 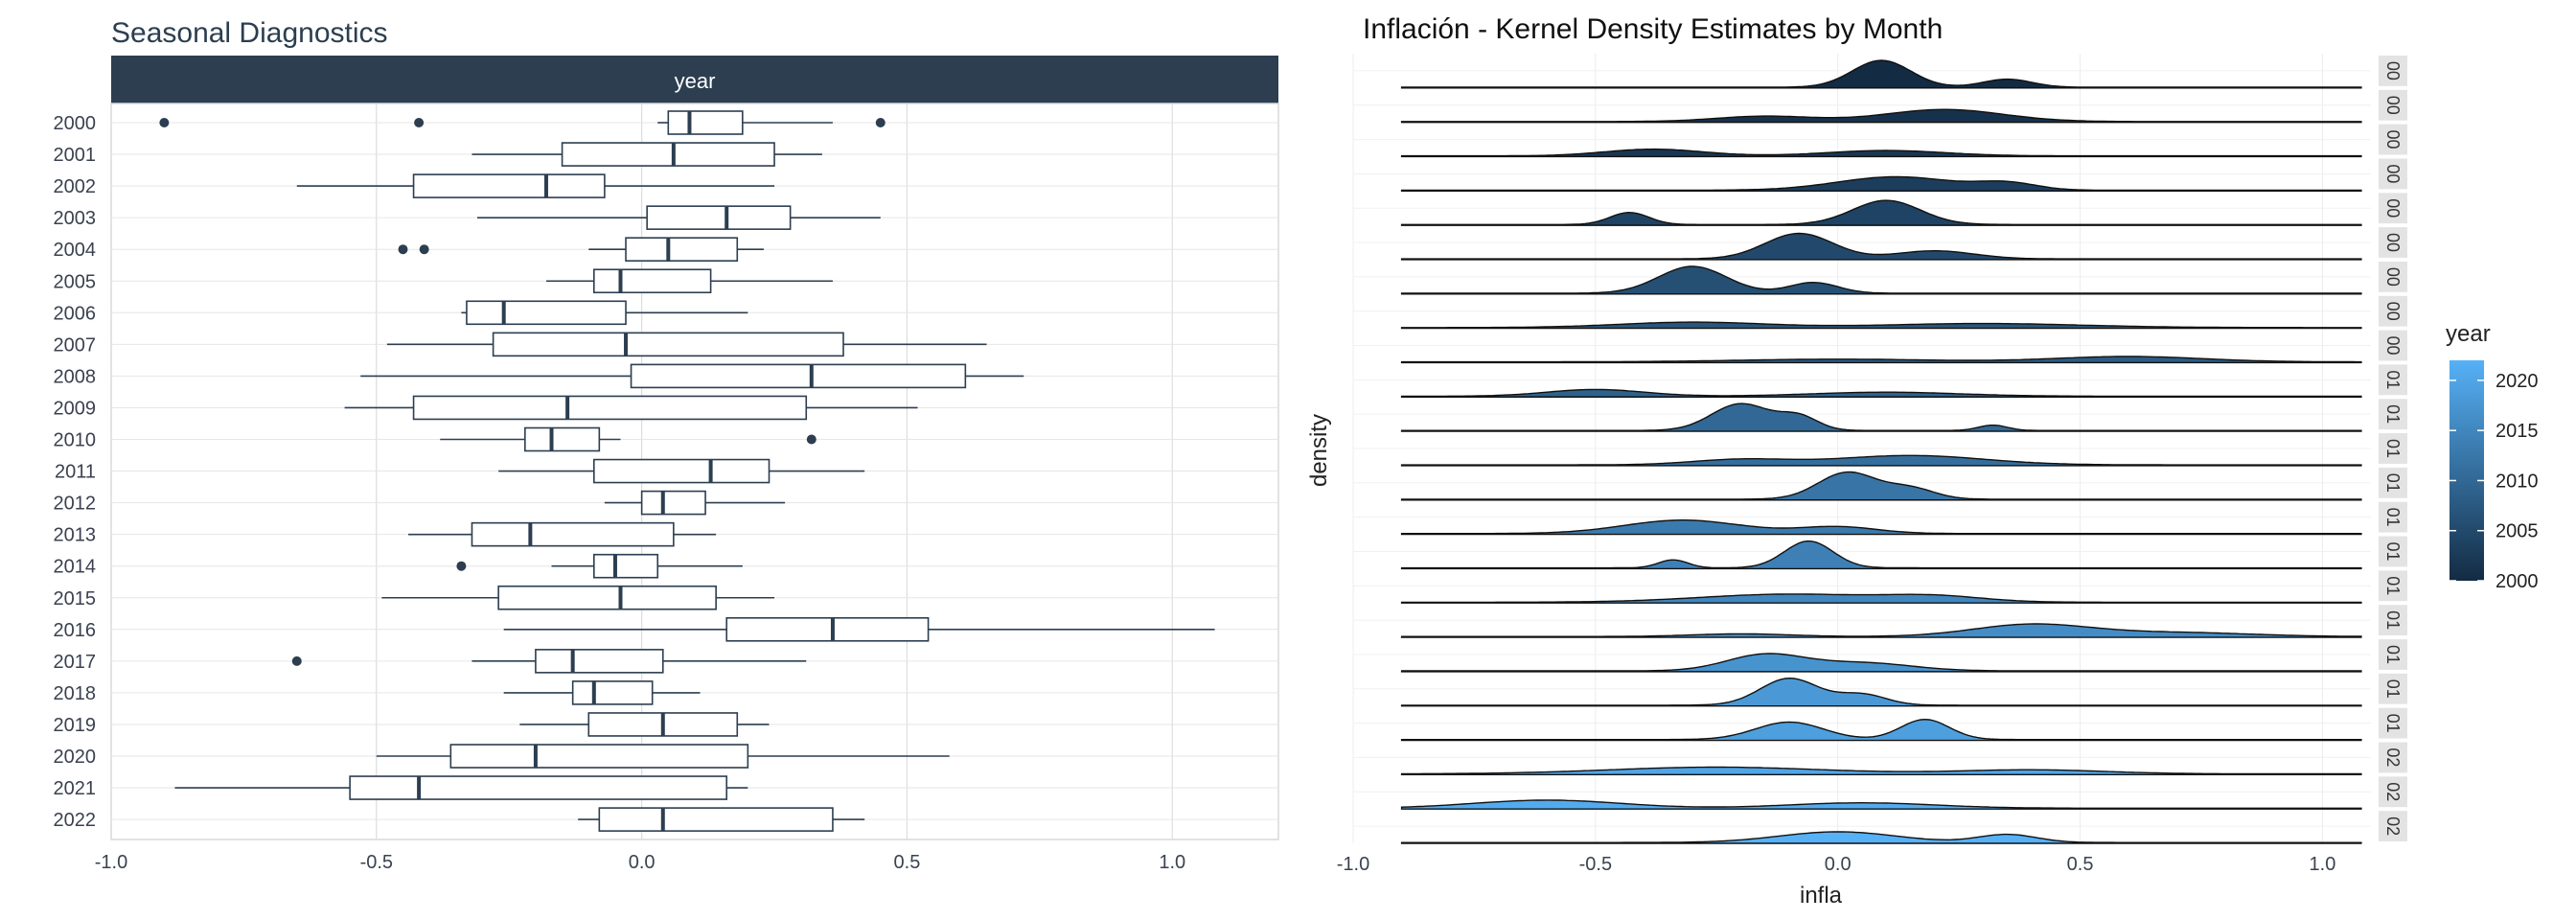 I want to click on box-2009, so click(x=631, y=408).